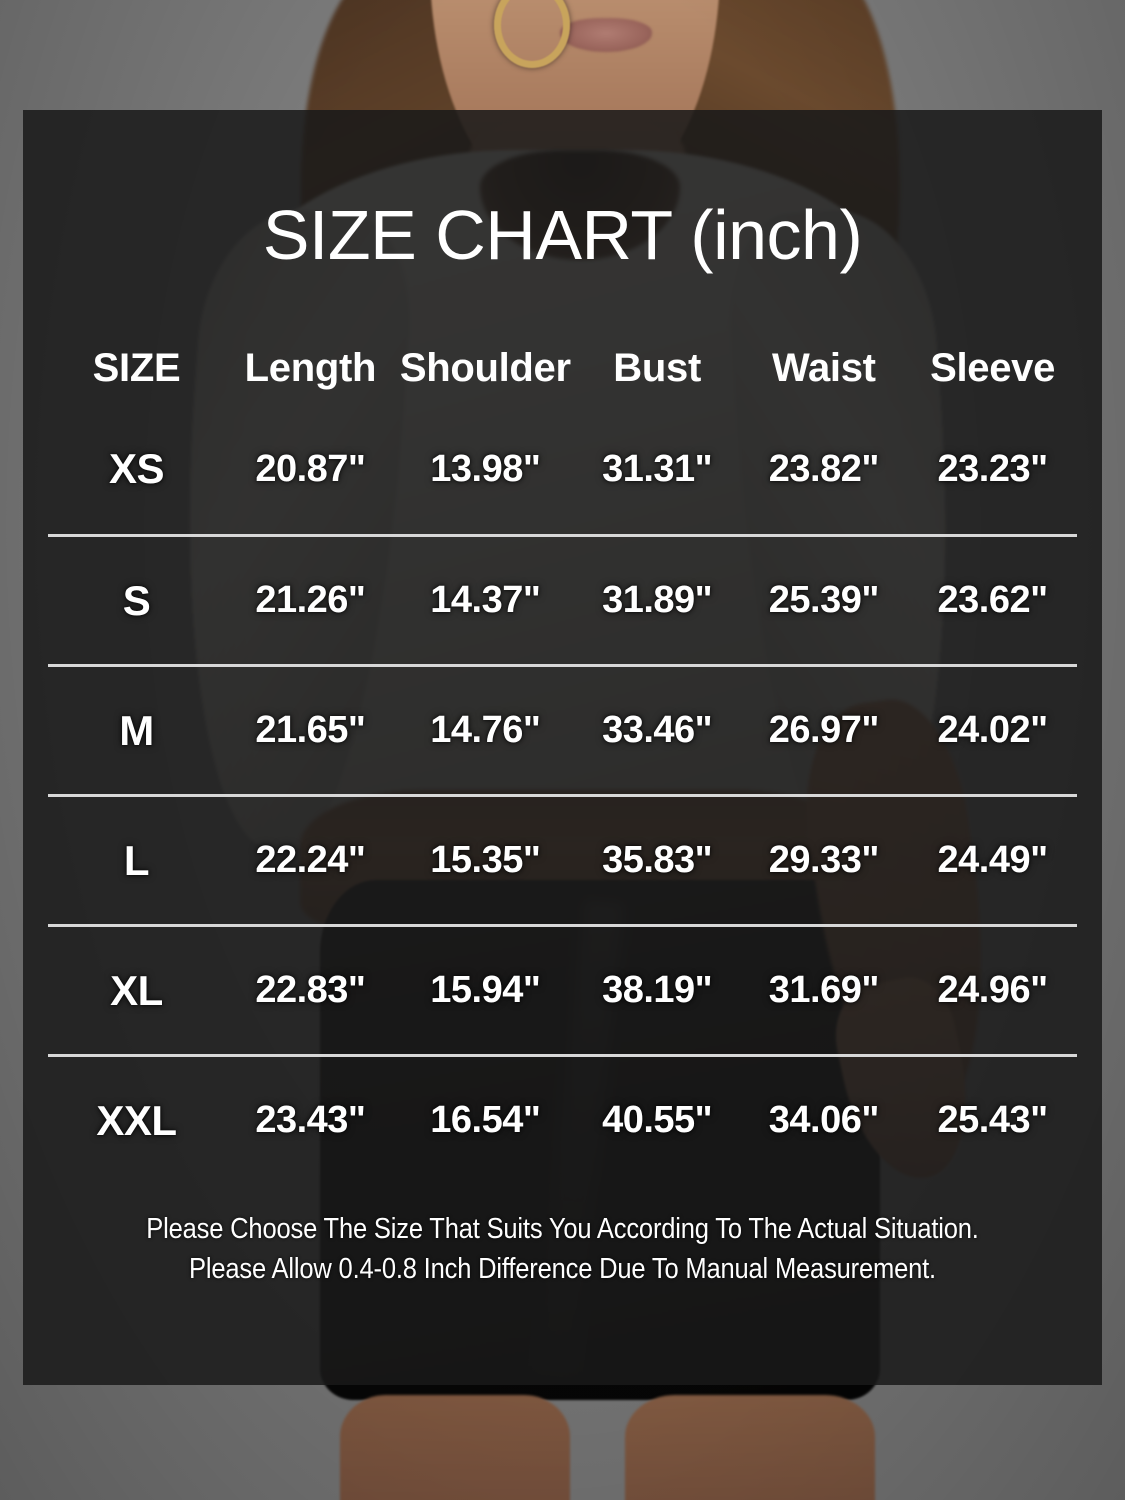  I want to click on column-header-bust: Bust, so click(657, 367).